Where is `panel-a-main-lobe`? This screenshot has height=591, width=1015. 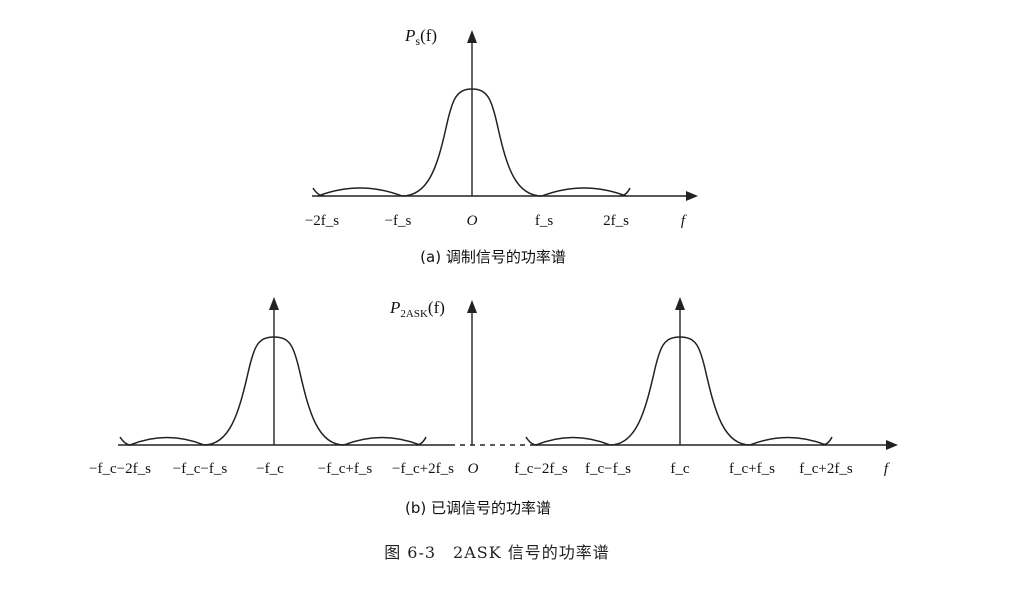 panel-a-main-lobe is located at coordinates (472, 142).